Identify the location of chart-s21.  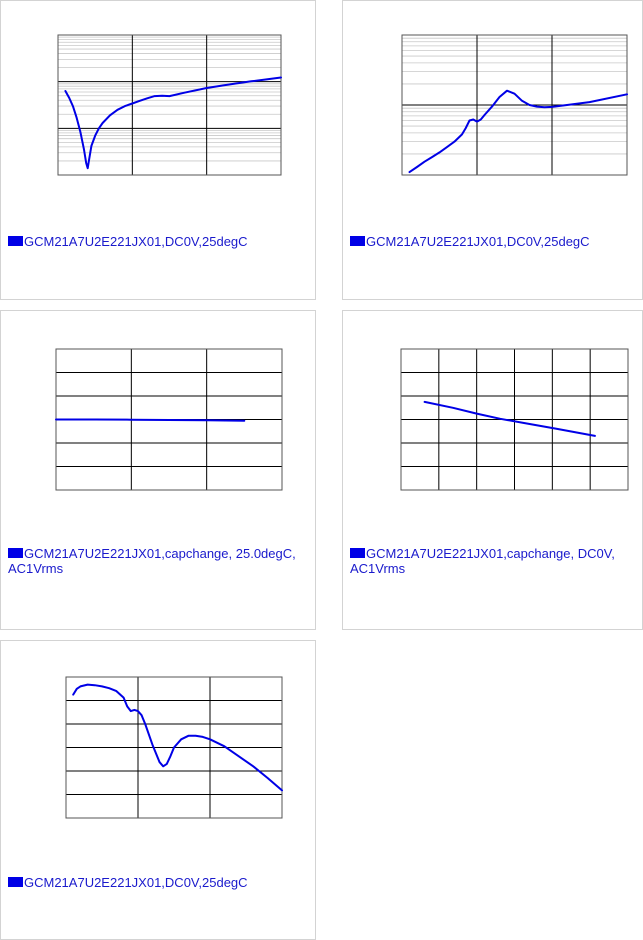
(174, 747).